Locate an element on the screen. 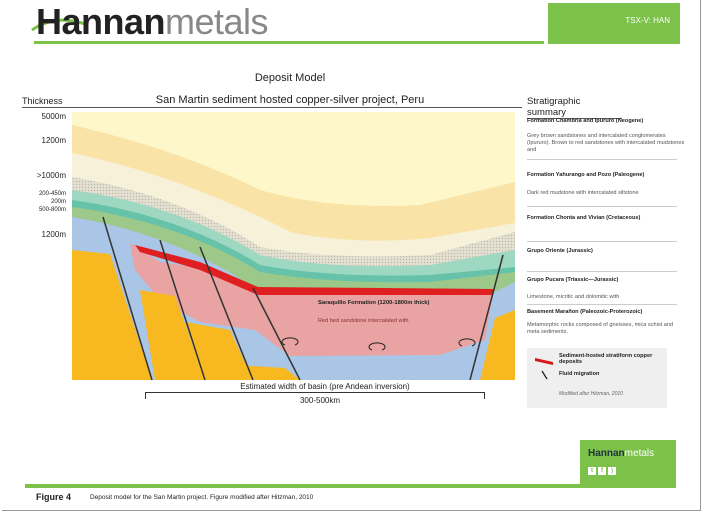 The width and height of the screenshot is (706, 514). footer-brand-box: Hannanmetals t f) is located at coordinates (628, 463).